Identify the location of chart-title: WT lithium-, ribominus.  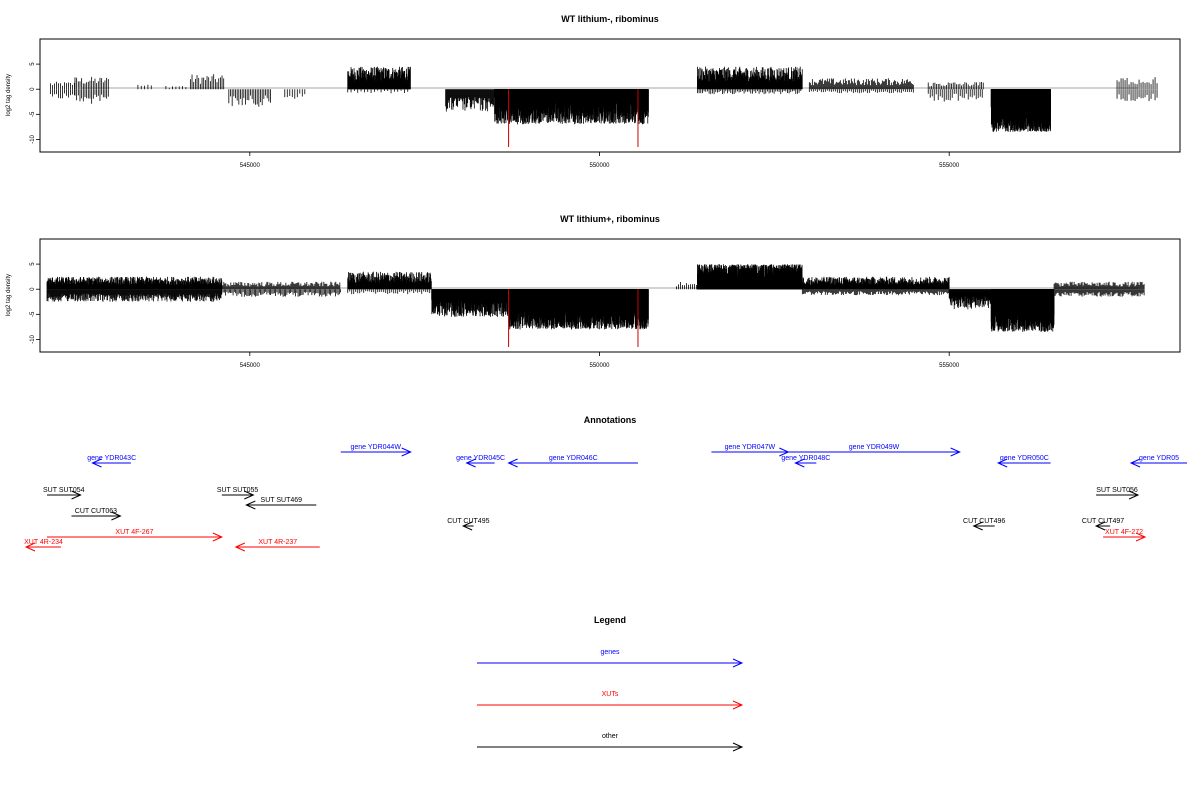
(610, 19).